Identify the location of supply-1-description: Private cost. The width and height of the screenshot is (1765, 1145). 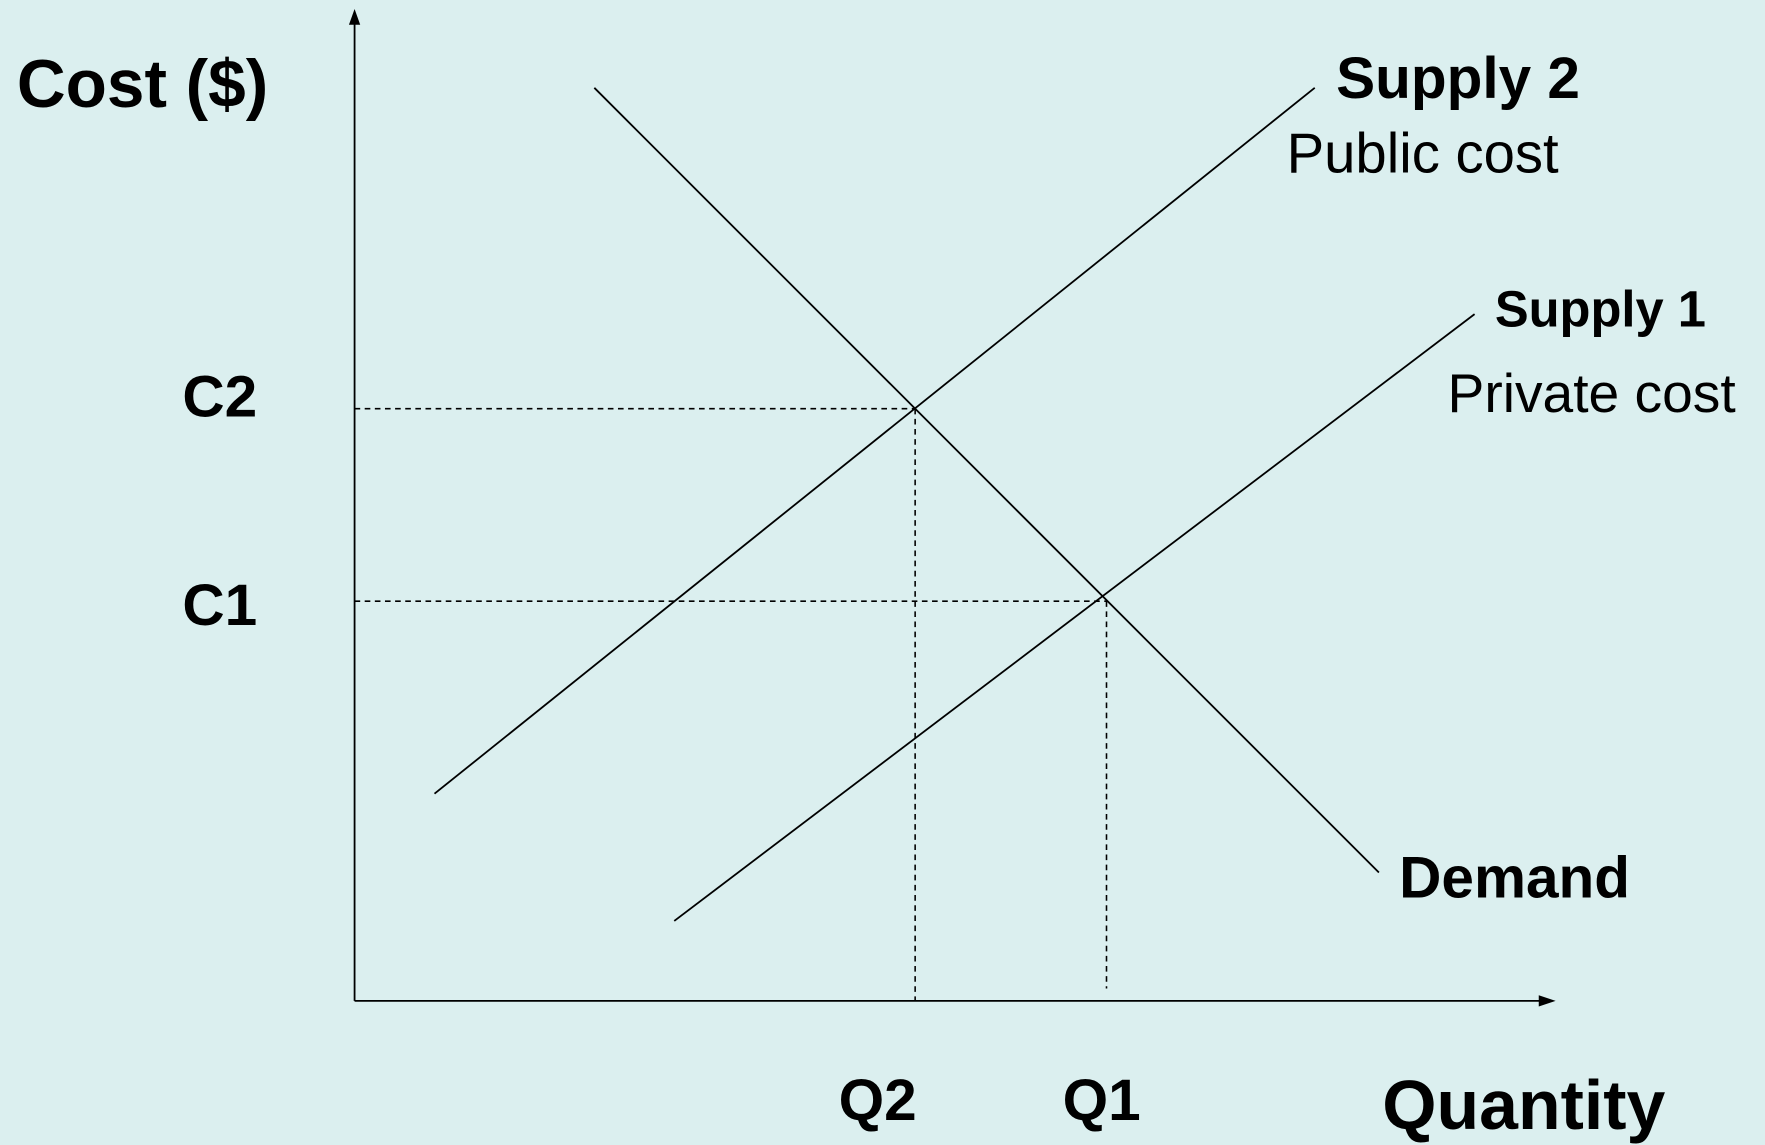
(1592, 393).